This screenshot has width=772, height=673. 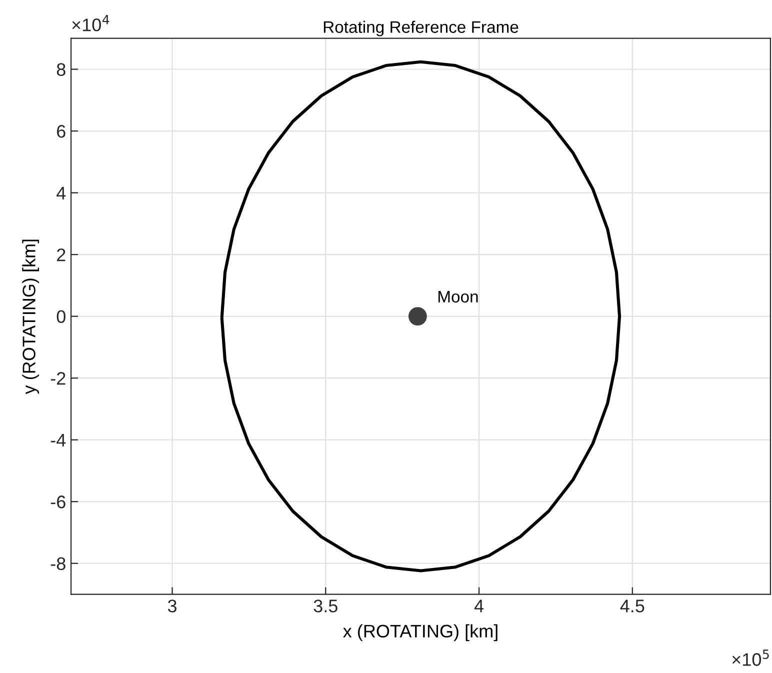 What do you see at coordinates (326, 606) in the screenshot?
I see `x-tick-label: 3.5` at bounding box center [326, 606].